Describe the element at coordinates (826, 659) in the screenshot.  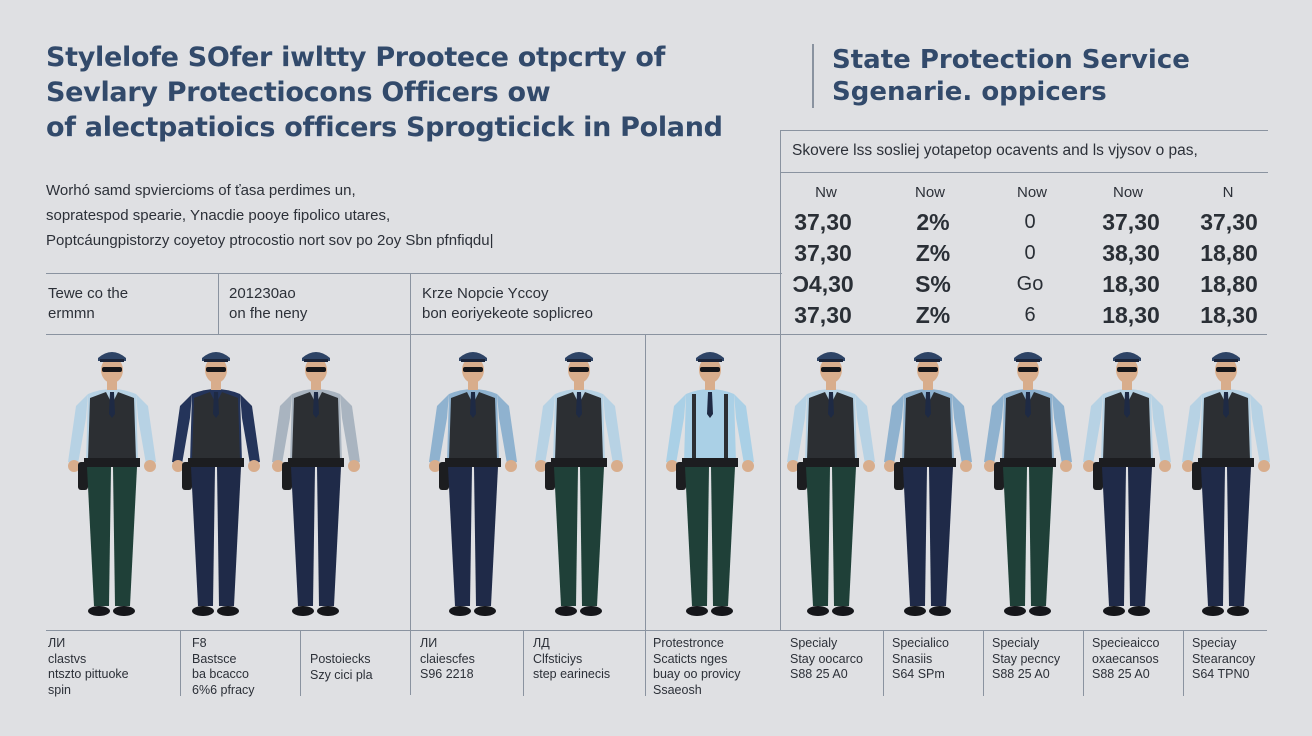
I see `footer-caption: Specialy Stay oocarco S88 25 A0` at that location.